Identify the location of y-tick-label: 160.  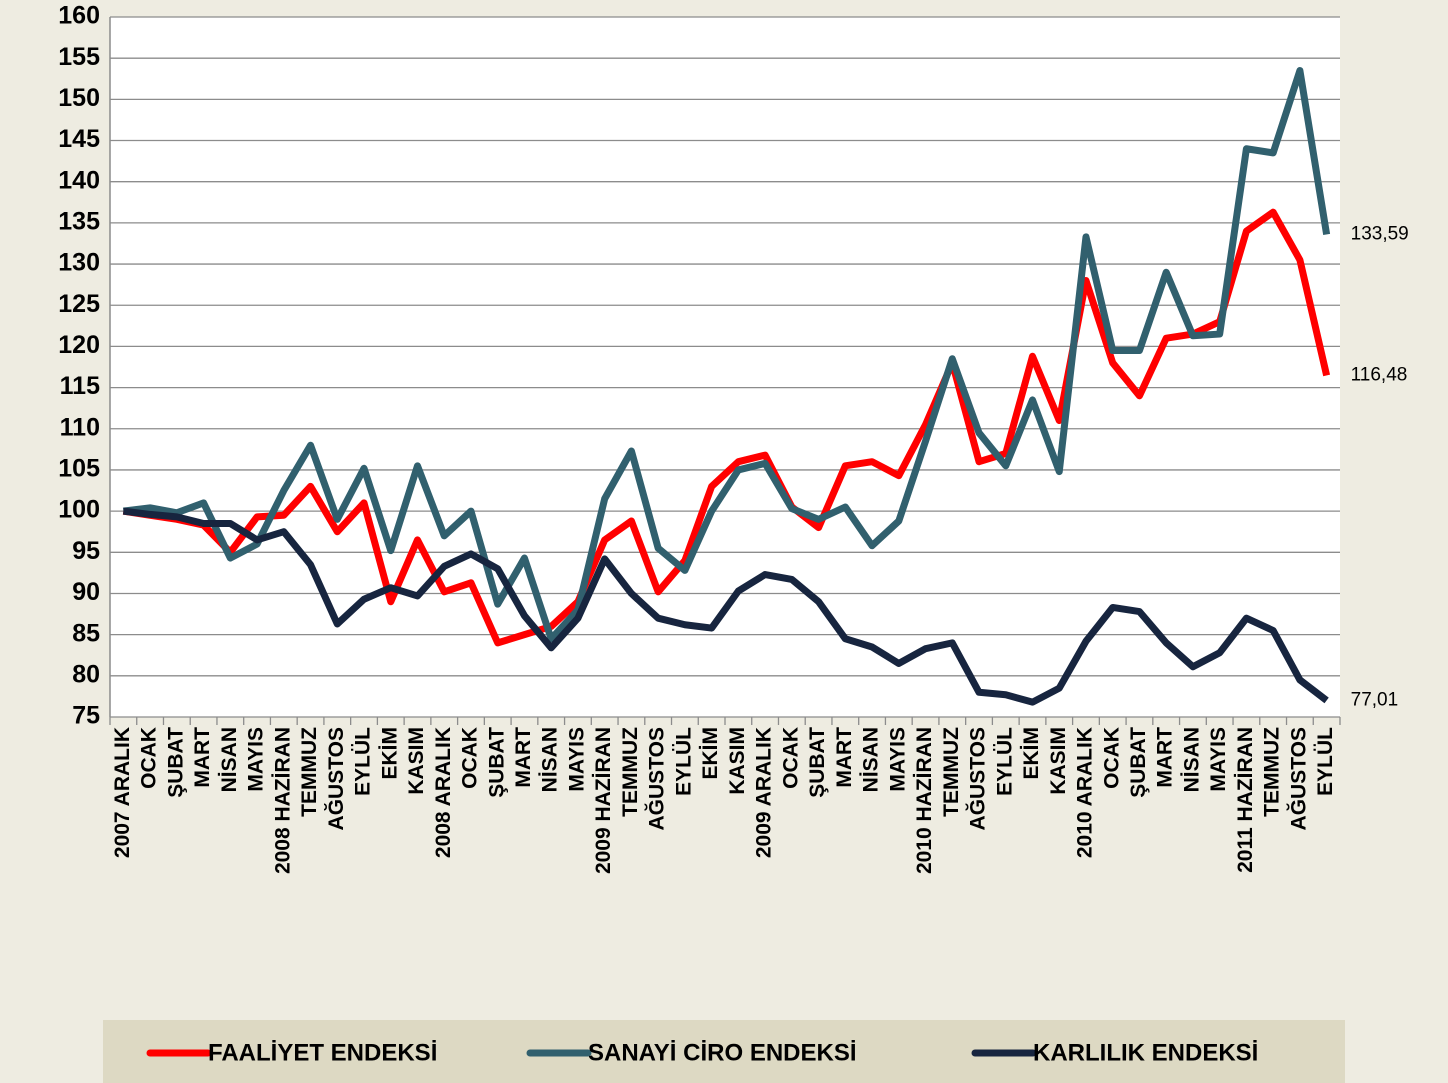
(79, 16).